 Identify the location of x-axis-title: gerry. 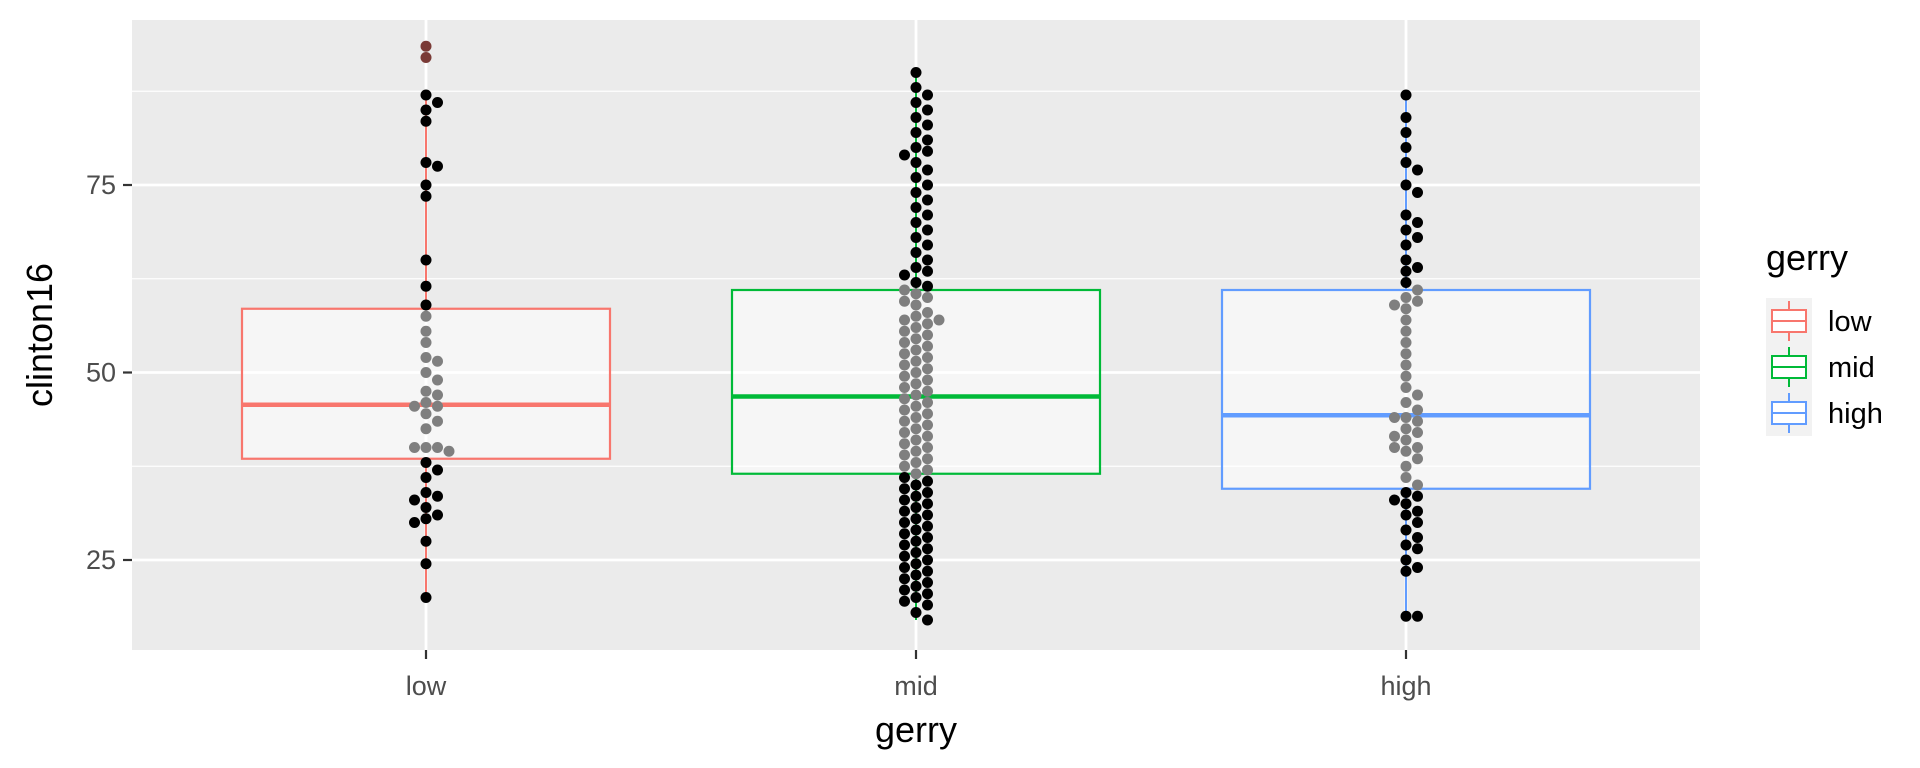
(916, 729).